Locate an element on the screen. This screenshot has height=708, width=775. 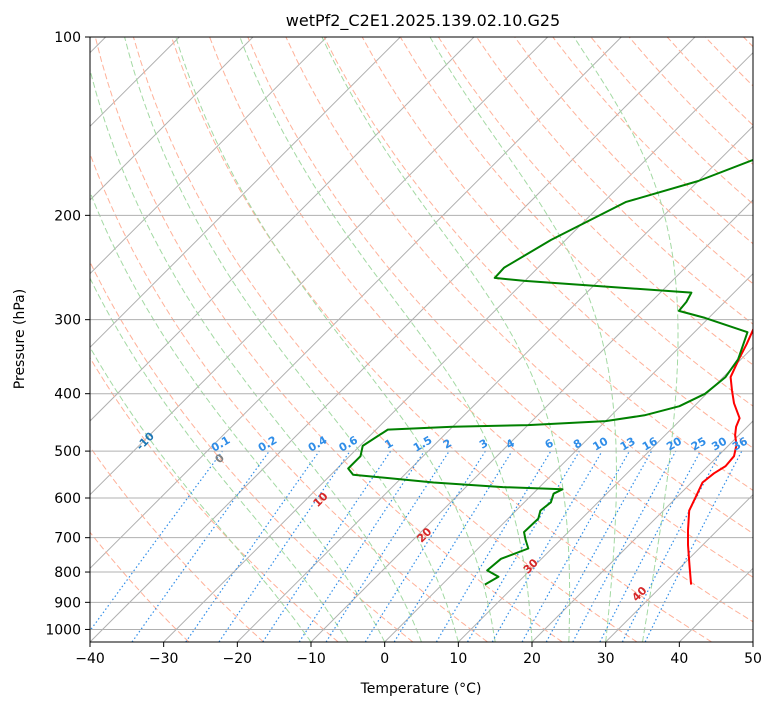
dry-adiabat-label: 0 is located at coordinates (219, 458).